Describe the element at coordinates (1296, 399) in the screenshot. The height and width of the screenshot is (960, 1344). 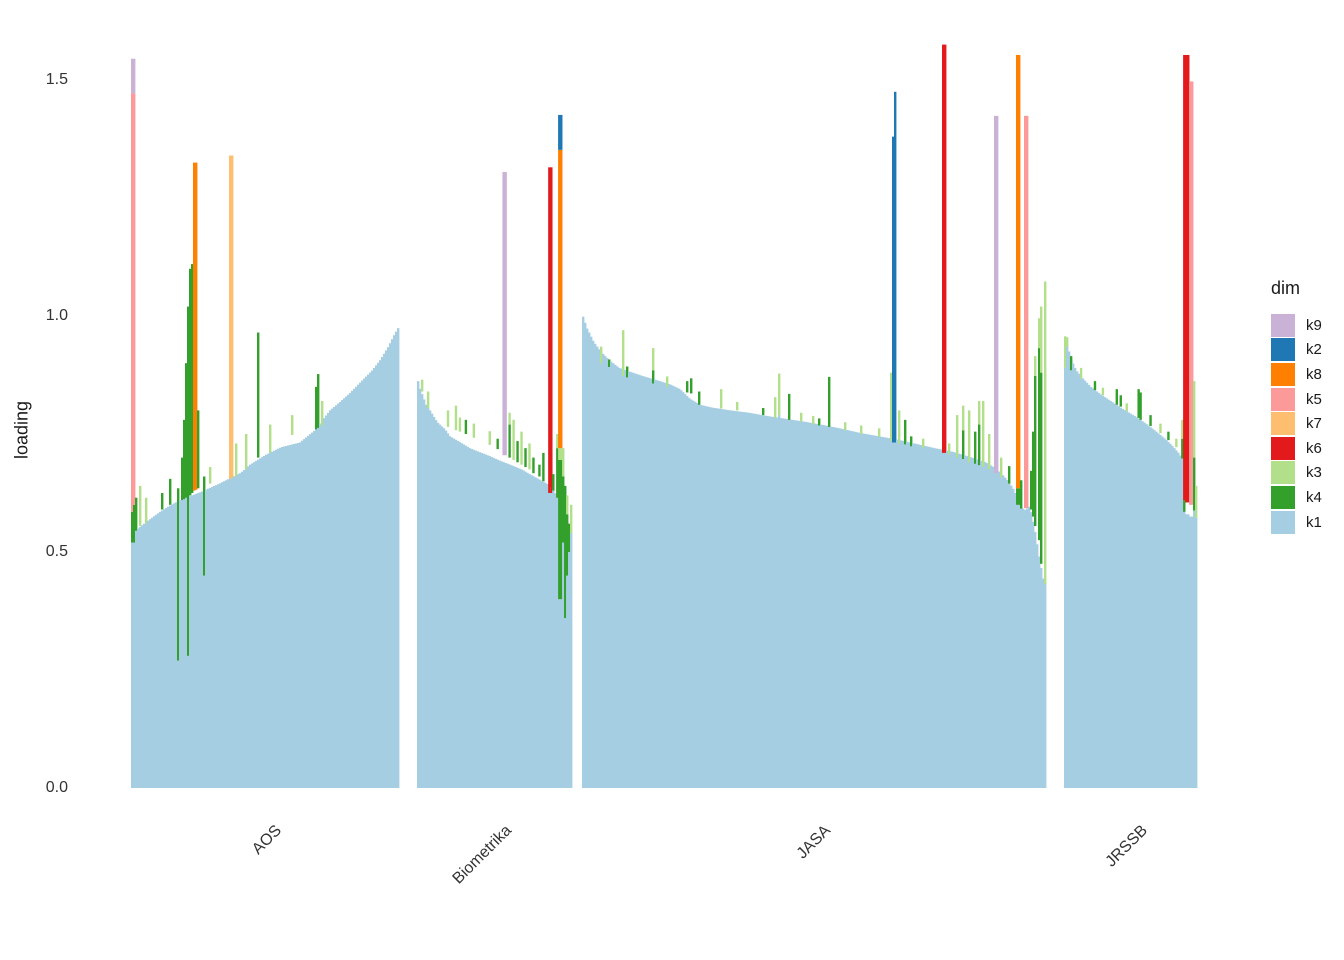
I see `legend-entry-k5: k5` at that location.